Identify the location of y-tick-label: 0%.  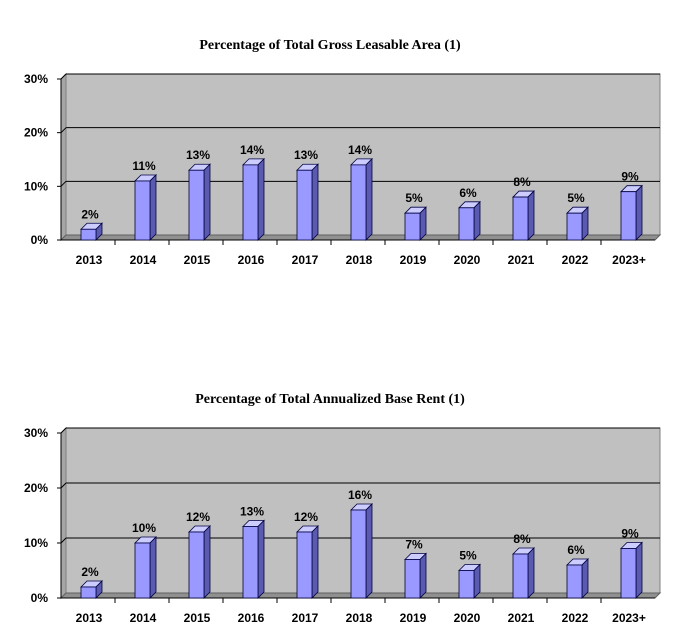
(40, 598).